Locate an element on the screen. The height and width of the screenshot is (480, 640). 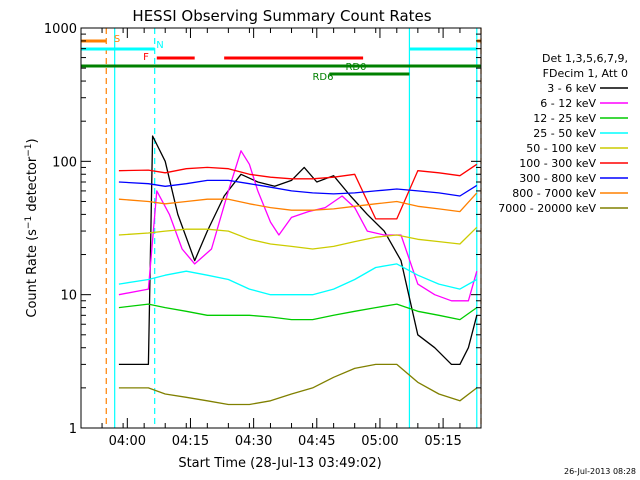
state-bar-label-f: F is located at coordinates (146, 57).